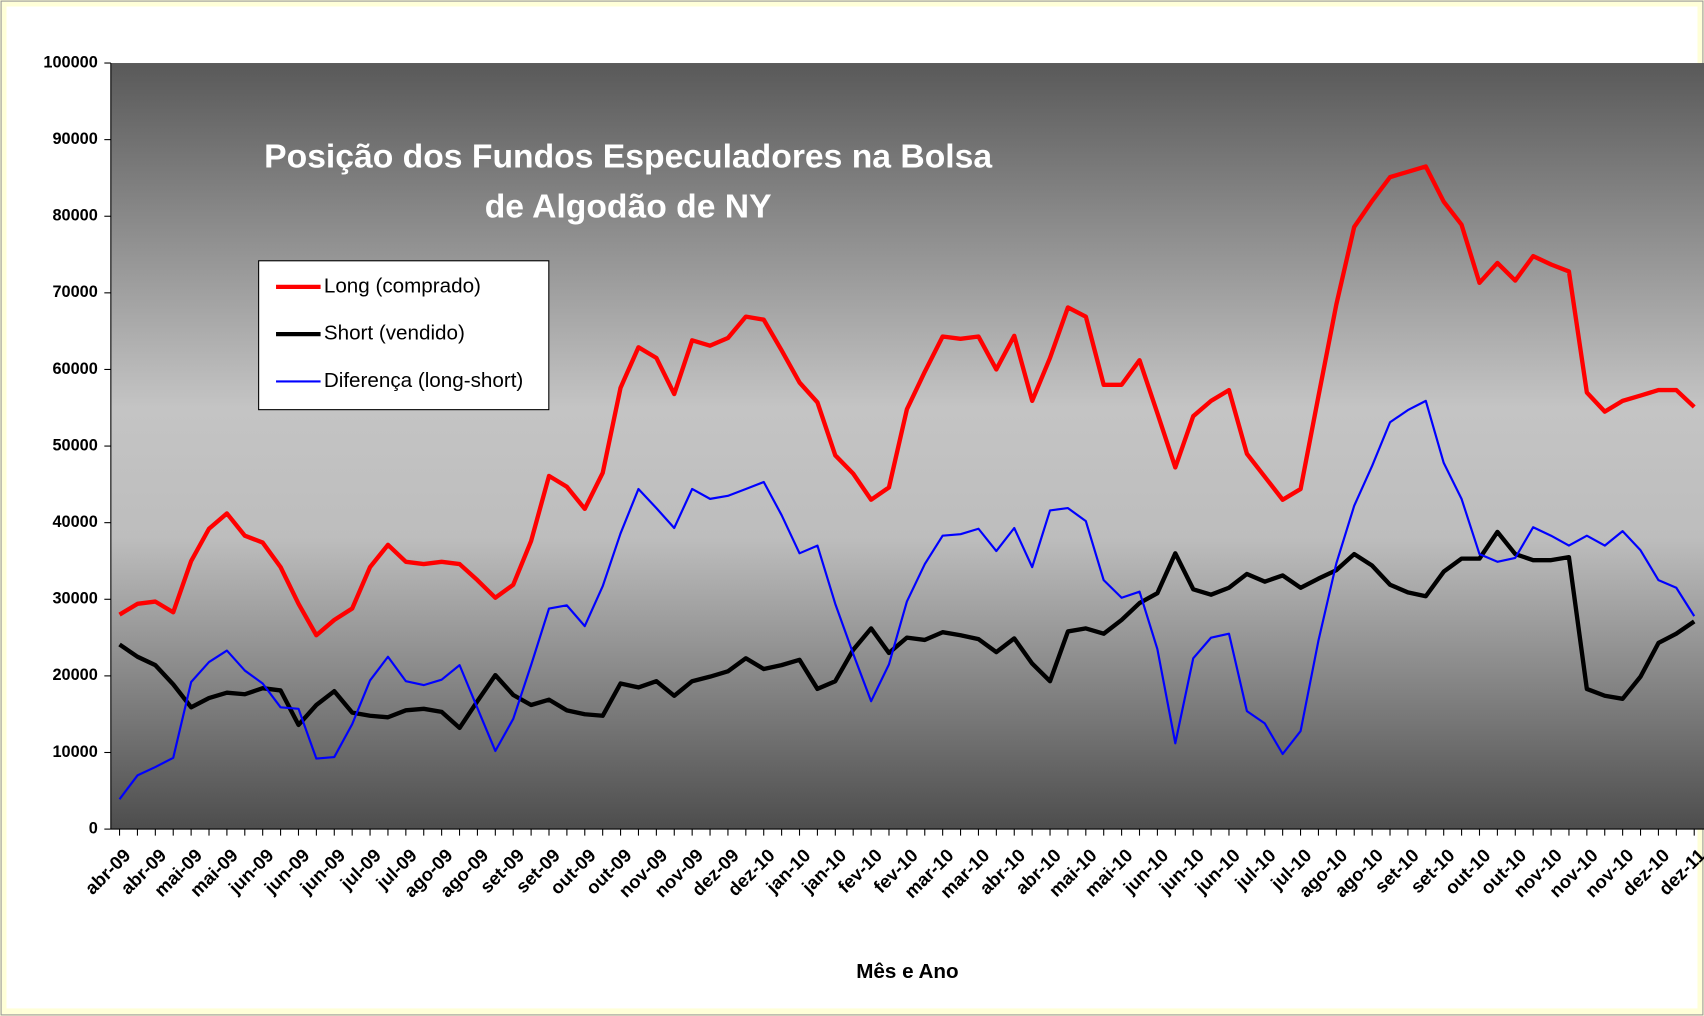 This screenshot has width=1704, height=1016. What do you see at coordinates (74, 369) in the screenshot?
I see `y-tick-label: 60000` at bounding box center [74, 369].